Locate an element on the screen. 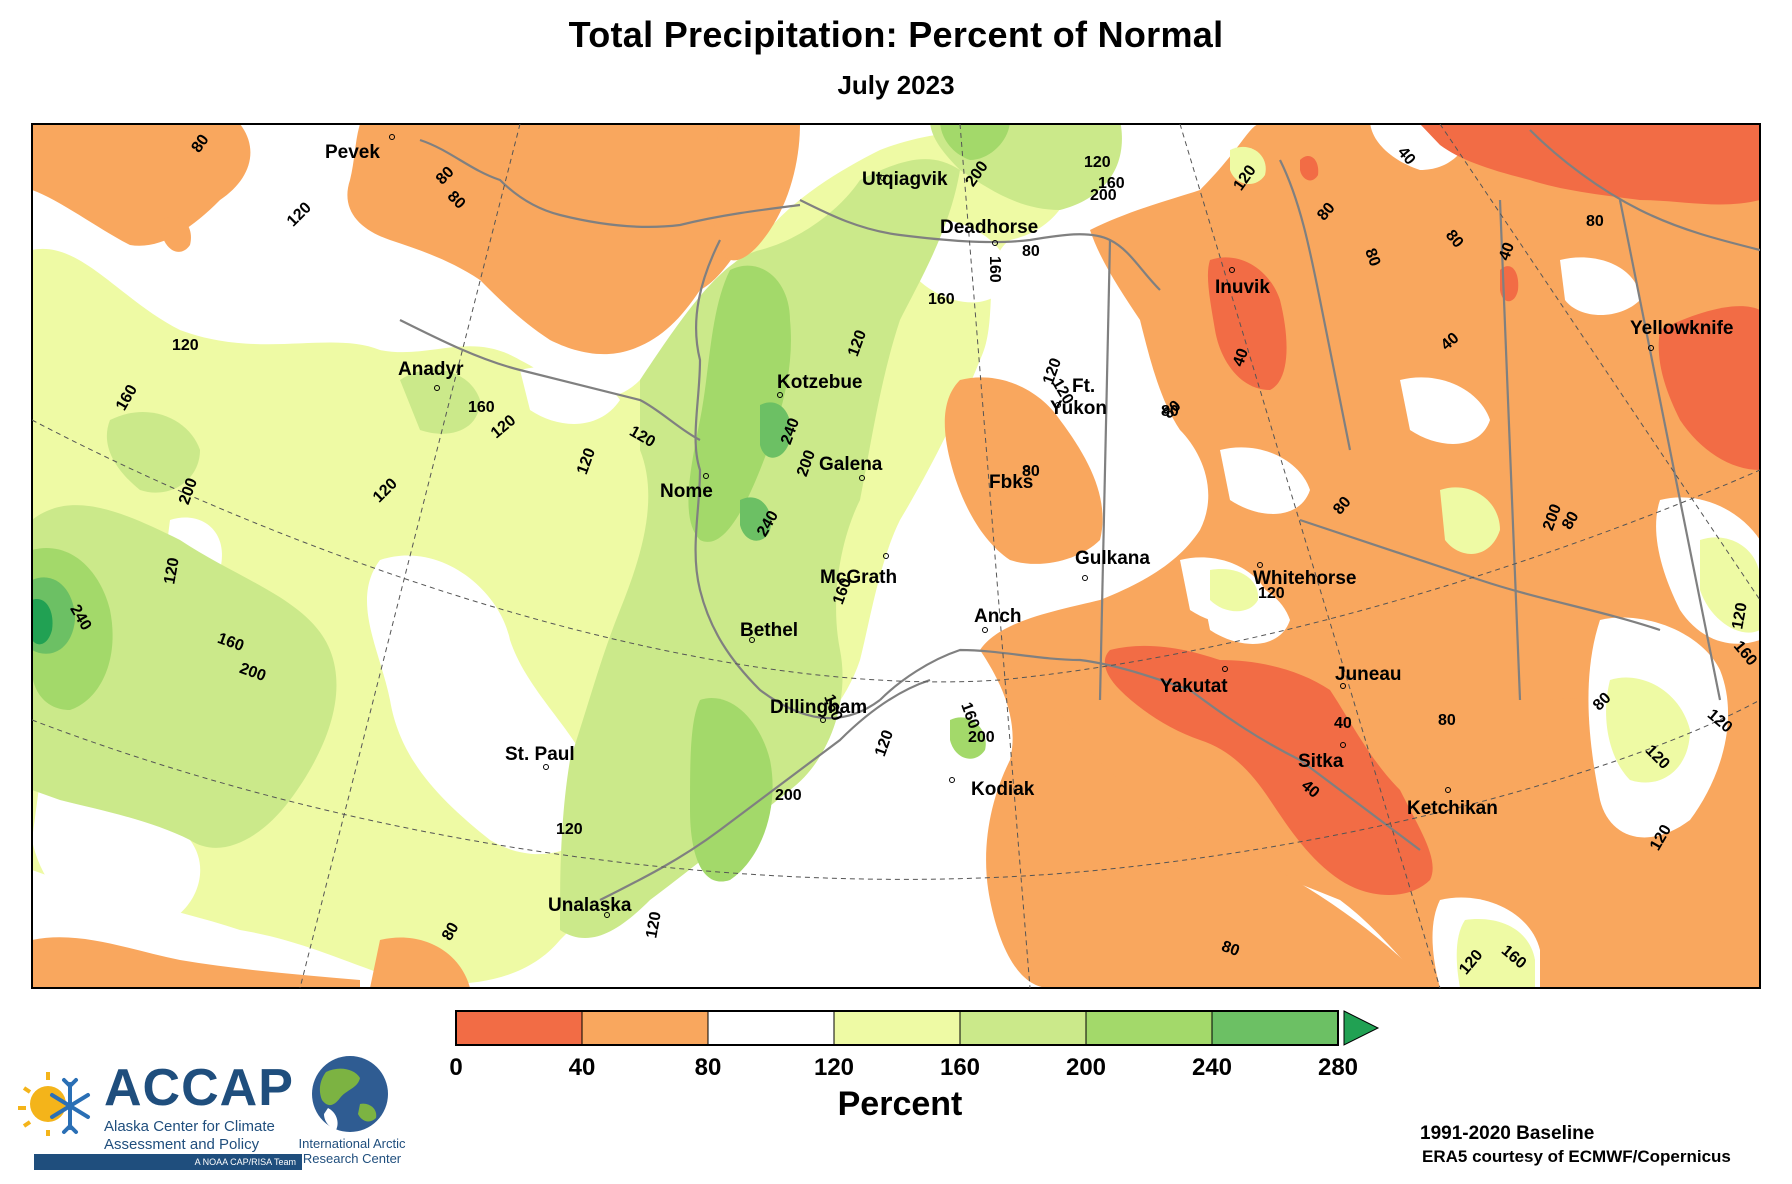  place-whitehorse: Whitehorse is located at coordinates (1304, 575).